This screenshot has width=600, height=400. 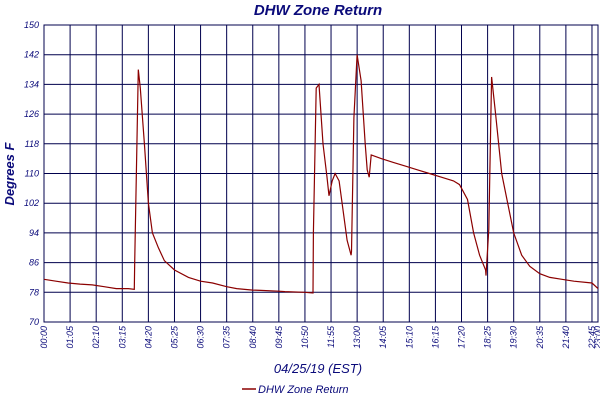 What do you see at coordinates (148, 337) in the screenshot?
I see `x-tick-label: 04:20` at bounding box center [148, 337].